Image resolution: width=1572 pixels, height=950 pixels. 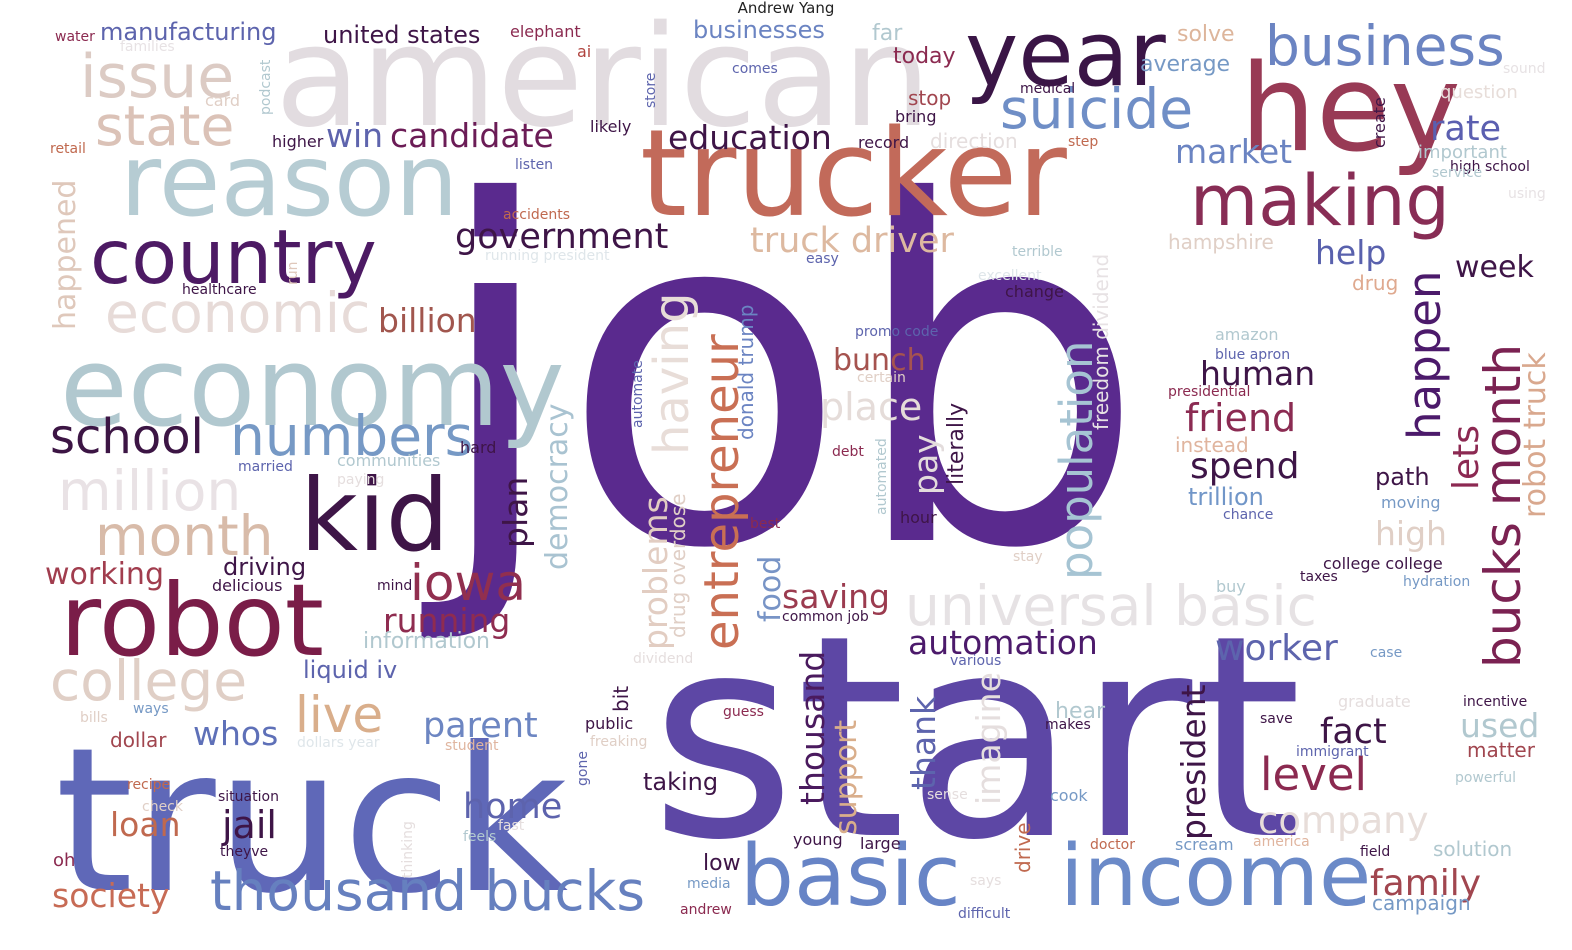 What do you see at coordinates (881, 378) in the screenshot?
I see `word-certain: certain` at bounding box center [881, 378].